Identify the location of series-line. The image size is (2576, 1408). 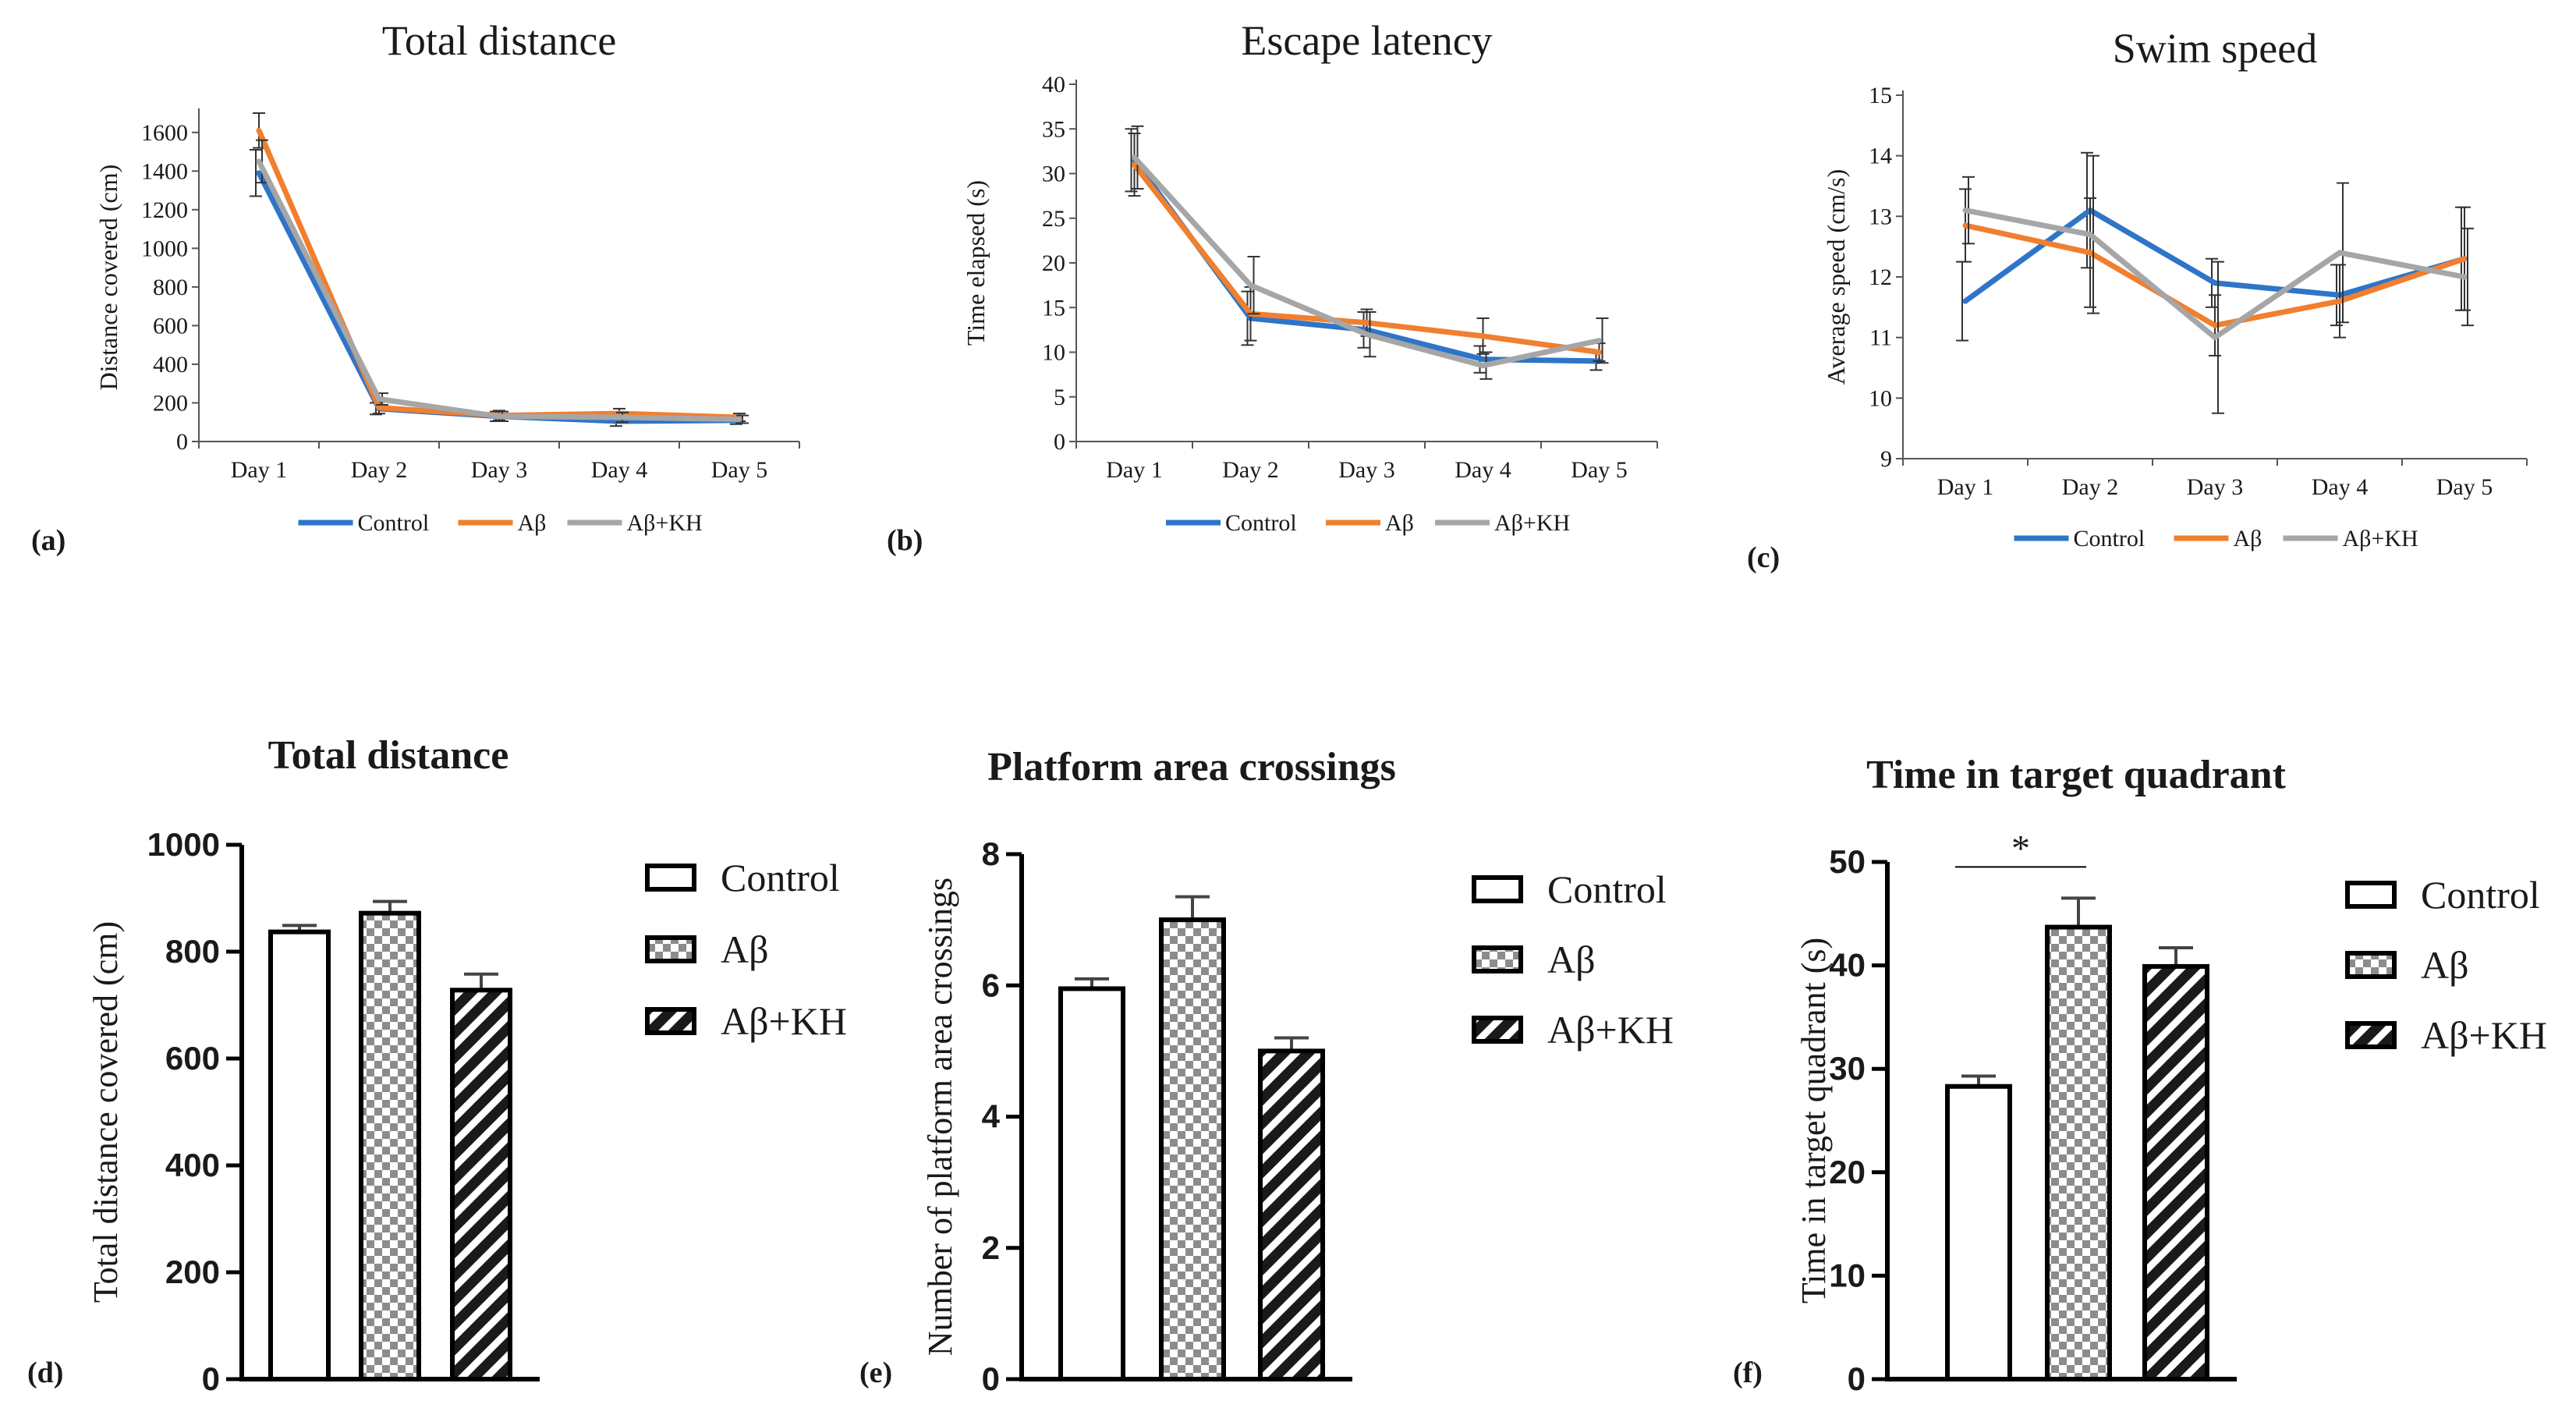
(498, 274).